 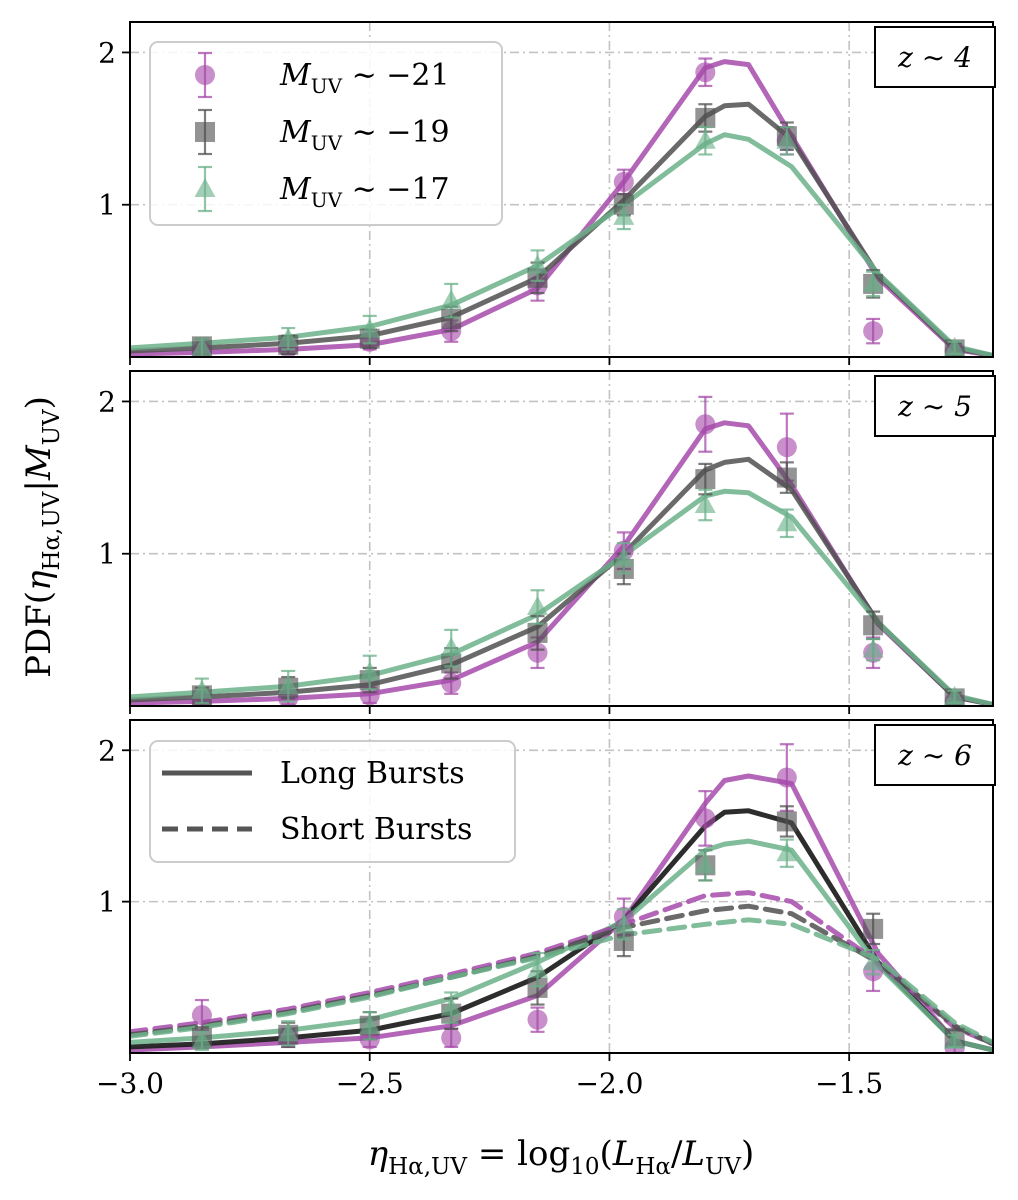 What do you see at coordinates (849, 1083) in the screenshot?
I see `x-tick-label: −1.5` at bounding box center [849, 1083].